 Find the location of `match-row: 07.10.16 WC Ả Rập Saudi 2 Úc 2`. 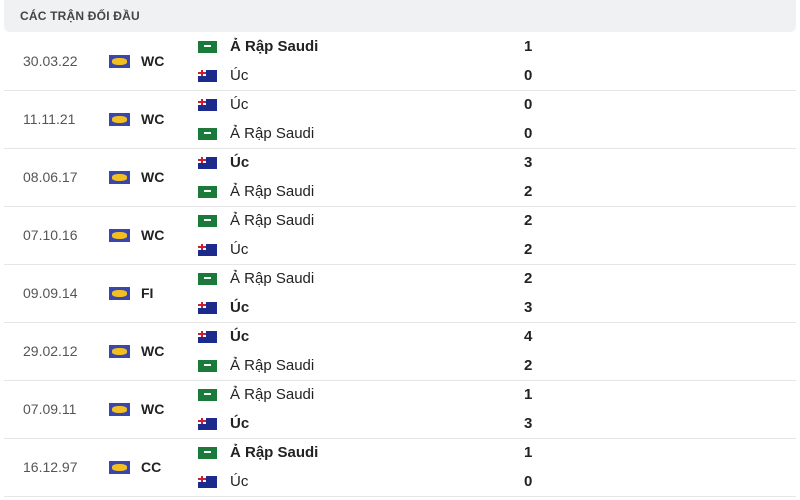

match-row: 07.10.16 WC Ả Rập Saudi 2 Úc 2 is located at coordinates (400, 236).